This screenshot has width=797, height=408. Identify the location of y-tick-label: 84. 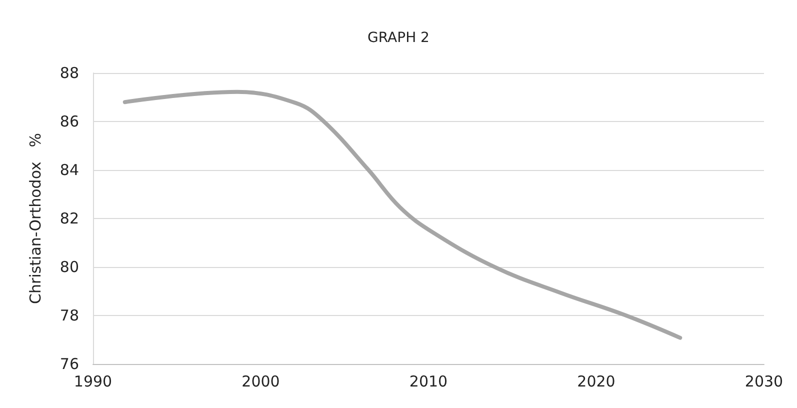
(69, 170).